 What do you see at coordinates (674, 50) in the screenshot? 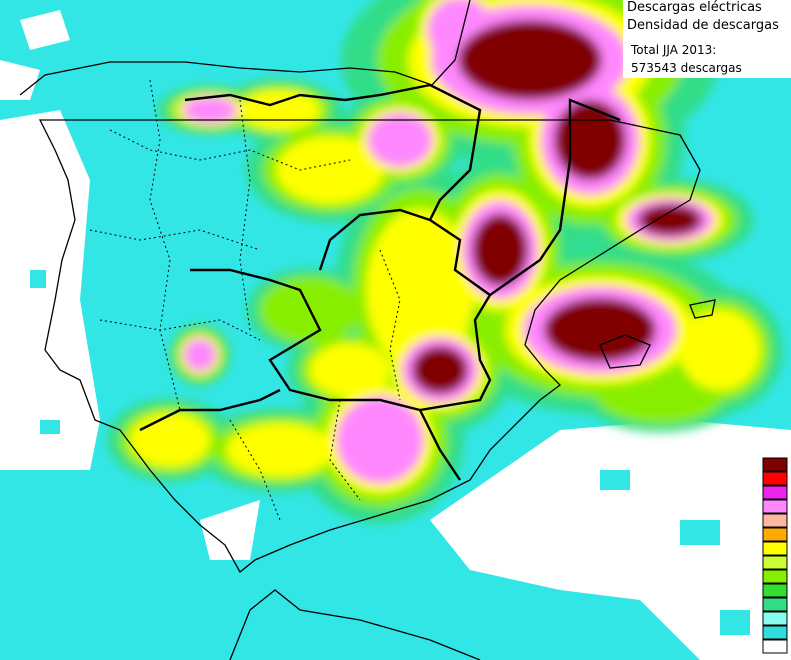
I see `total-label: Total JJA 2013:` at bounding box center [674, 50].